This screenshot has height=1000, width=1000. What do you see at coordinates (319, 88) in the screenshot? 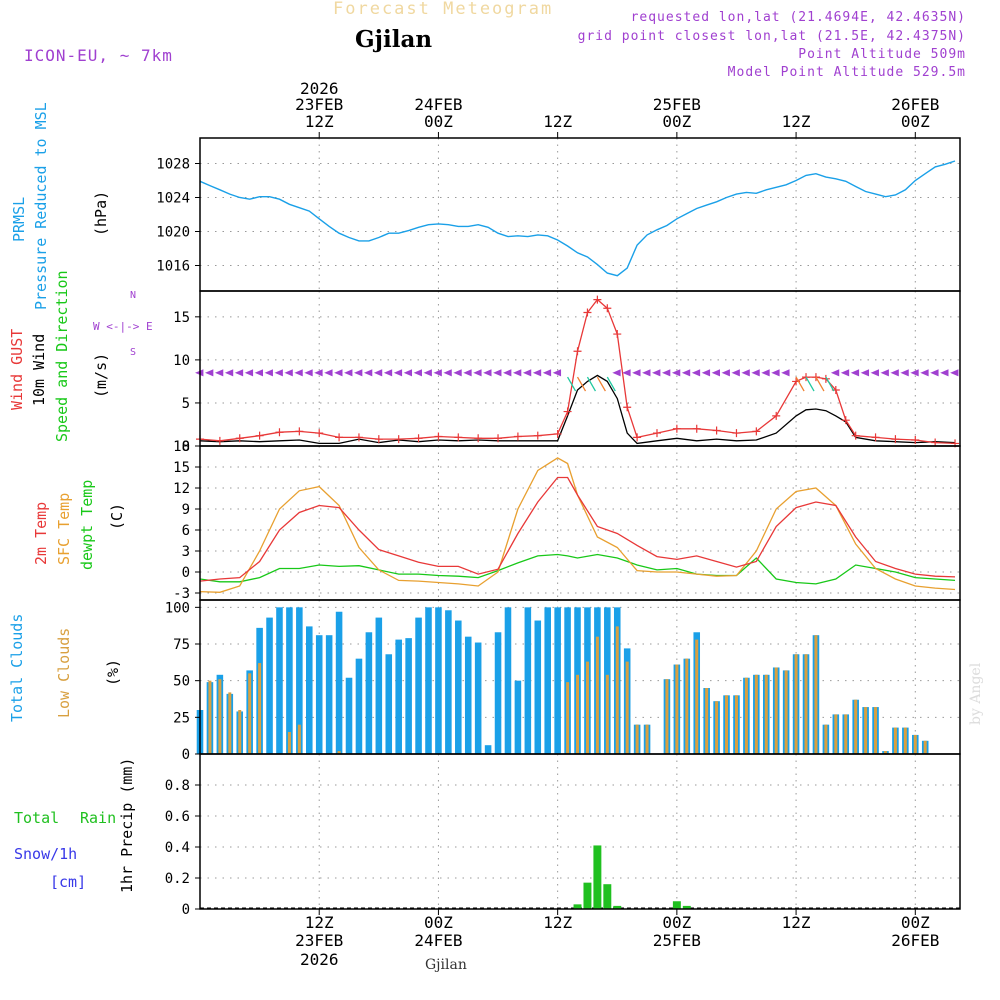
I see `x-top-year: 2026` at bounding box center [319, 88].